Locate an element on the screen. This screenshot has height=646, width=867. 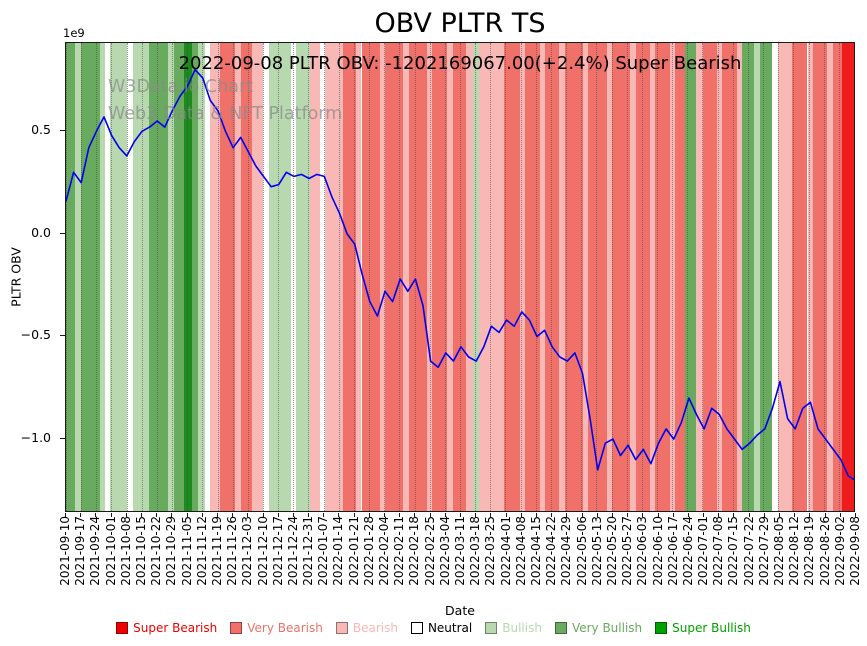
x-tick-label: 2022-05-20 is located at coordinates (611, 551).